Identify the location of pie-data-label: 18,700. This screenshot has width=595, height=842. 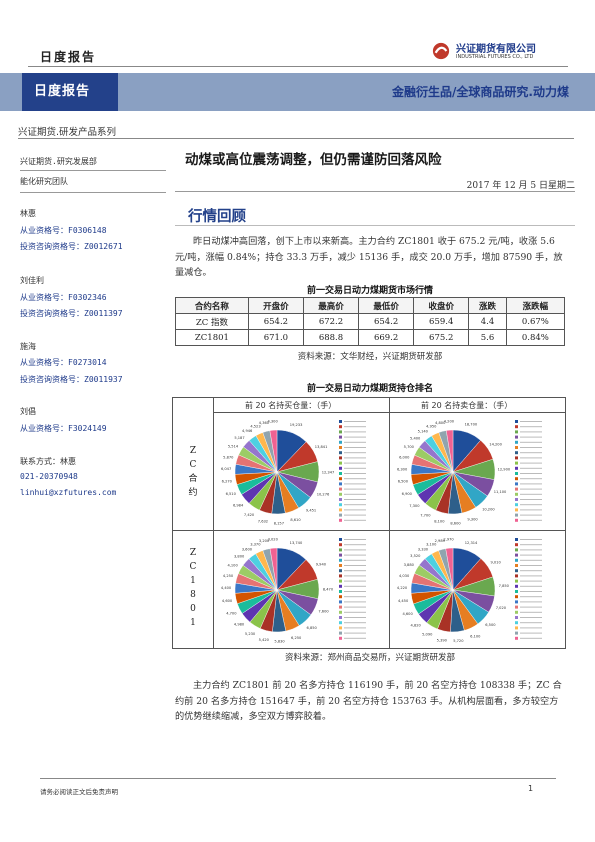
(471, 425).